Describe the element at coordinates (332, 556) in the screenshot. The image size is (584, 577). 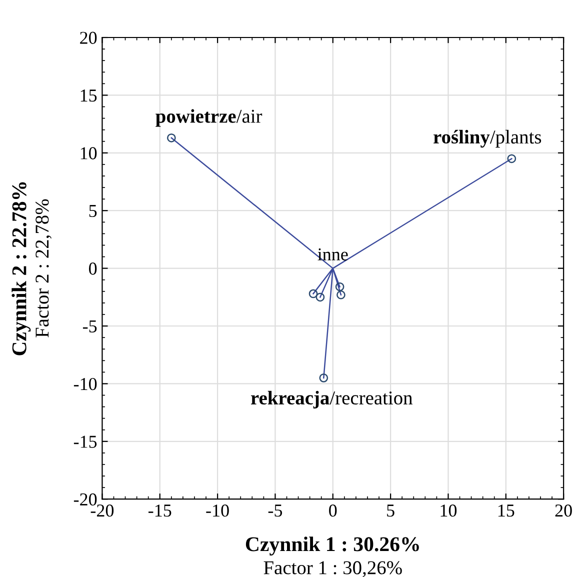
I see `x-axis-title: Czynnik 1 : 30.26% Factor 1 : 30,26%` at that location.